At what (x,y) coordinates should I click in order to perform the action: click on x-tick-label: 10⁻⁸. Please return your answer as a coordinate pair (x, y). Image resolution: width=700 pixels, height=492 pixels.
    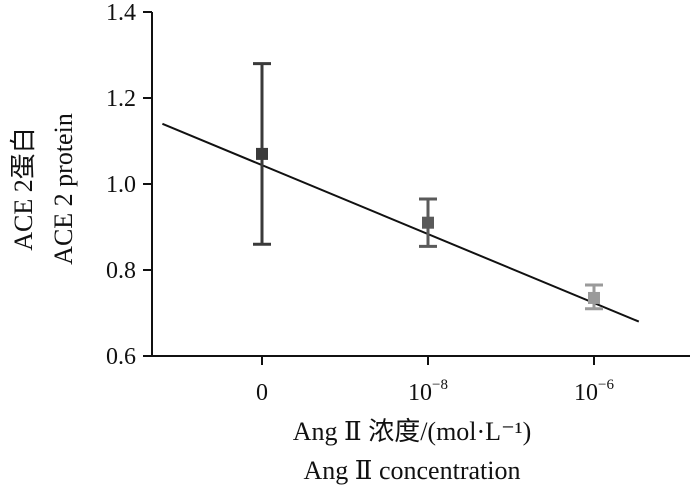
    Looking at the image, I should click on (428, 391).